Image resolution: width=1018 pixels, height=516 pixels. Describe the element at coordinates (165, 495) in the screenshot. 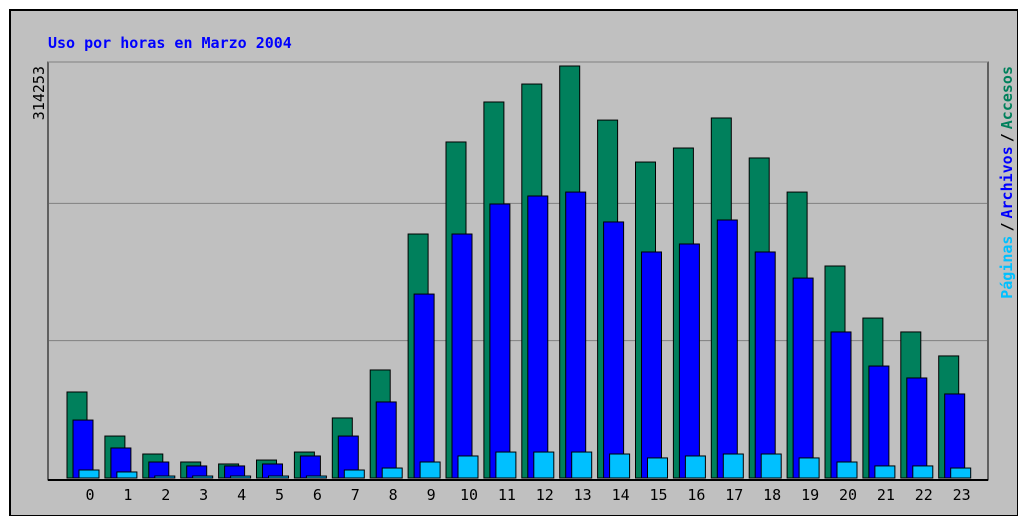

I see `x-tick-label: 2` at that location.